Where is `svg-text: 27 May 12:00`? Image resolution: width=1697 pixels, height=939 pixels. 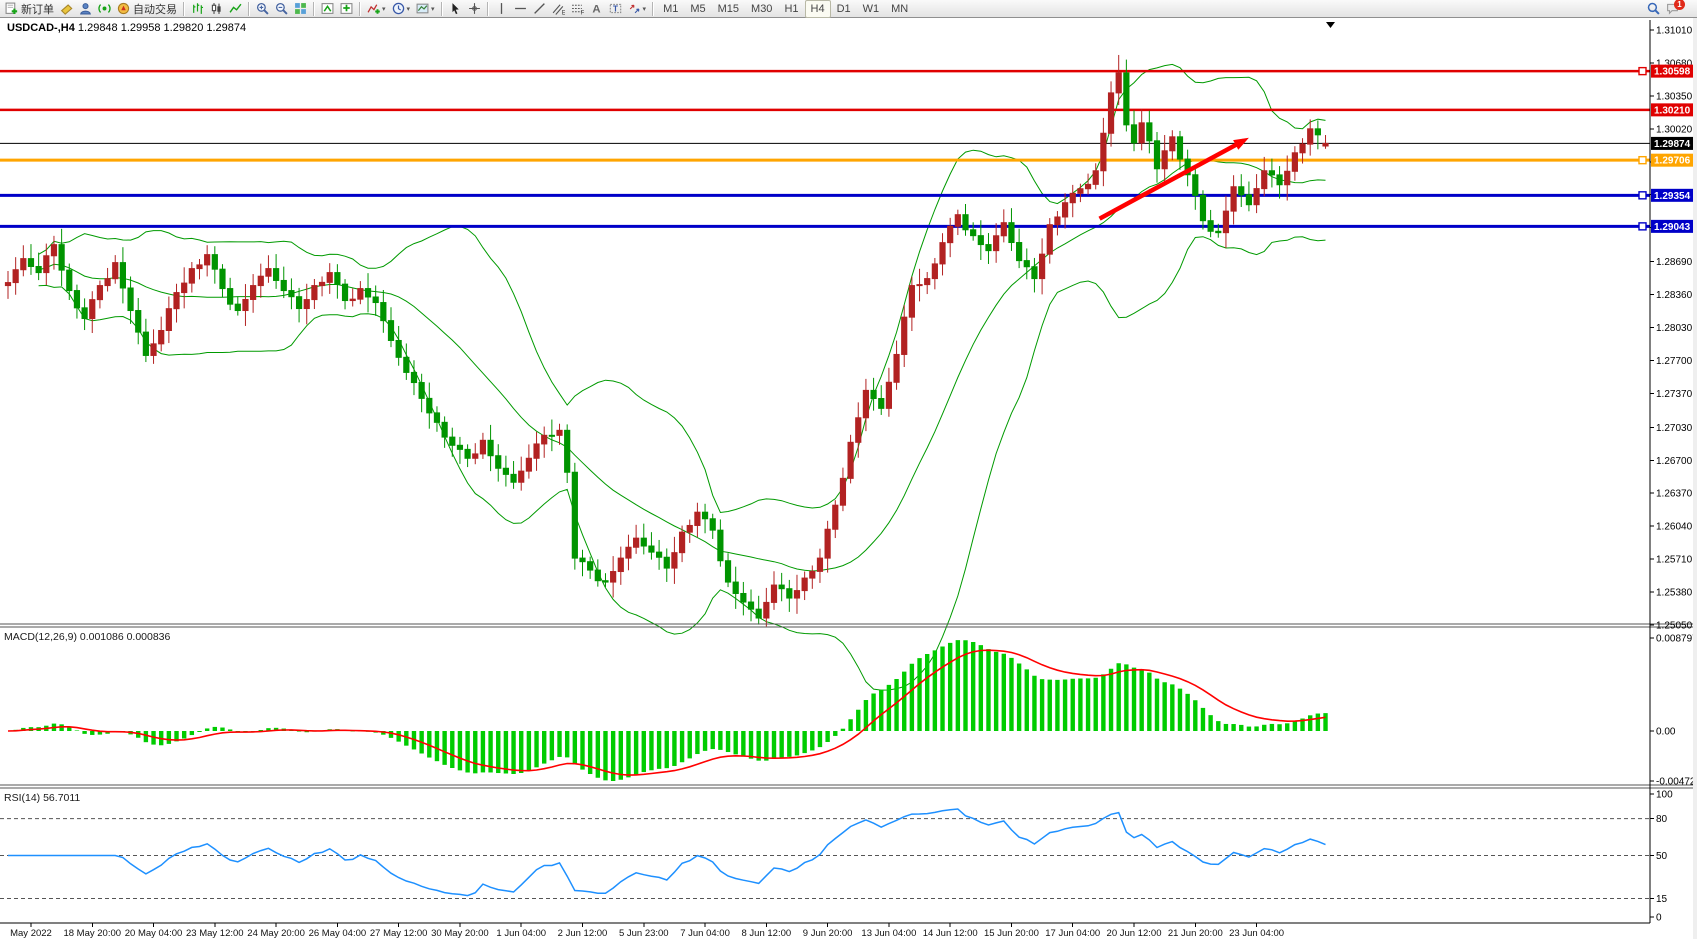
svg-text: 27 May 12:00 is located at coordinates (399, 933).